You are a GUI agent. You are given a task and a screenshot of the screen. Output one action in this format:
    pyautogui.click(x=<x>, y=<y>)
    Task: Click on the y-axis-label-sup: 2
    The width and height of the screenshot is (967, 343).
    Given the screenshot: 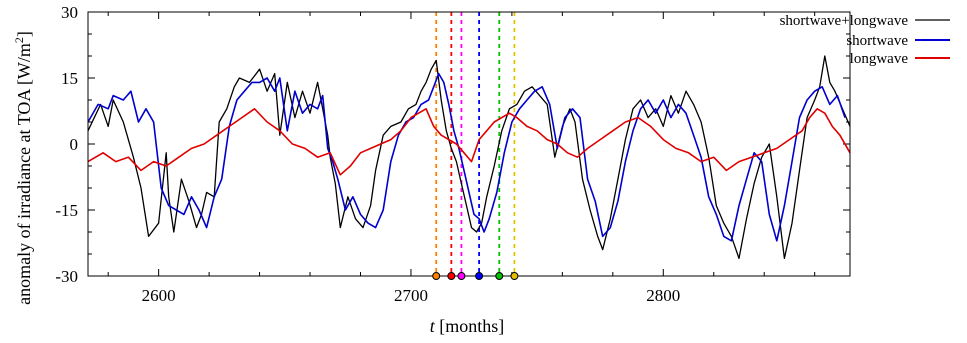 What is the action you would take?
    pyautogui.click(x=19, y=40)
    